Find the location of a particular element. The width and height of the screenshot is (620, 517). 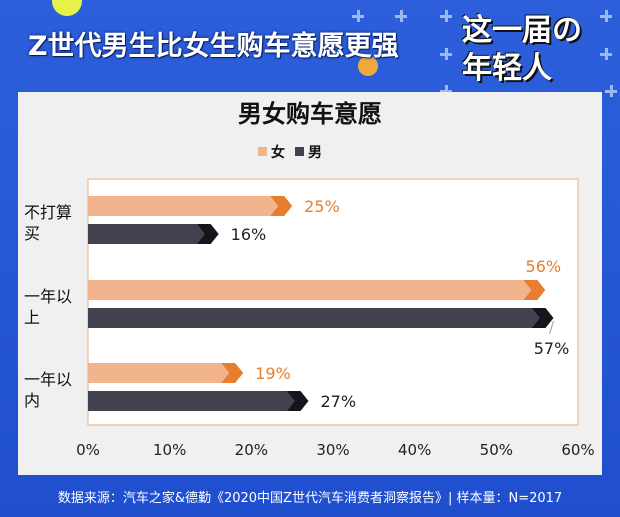

x-tick-label: 50% is located at coordinates (496, 450).